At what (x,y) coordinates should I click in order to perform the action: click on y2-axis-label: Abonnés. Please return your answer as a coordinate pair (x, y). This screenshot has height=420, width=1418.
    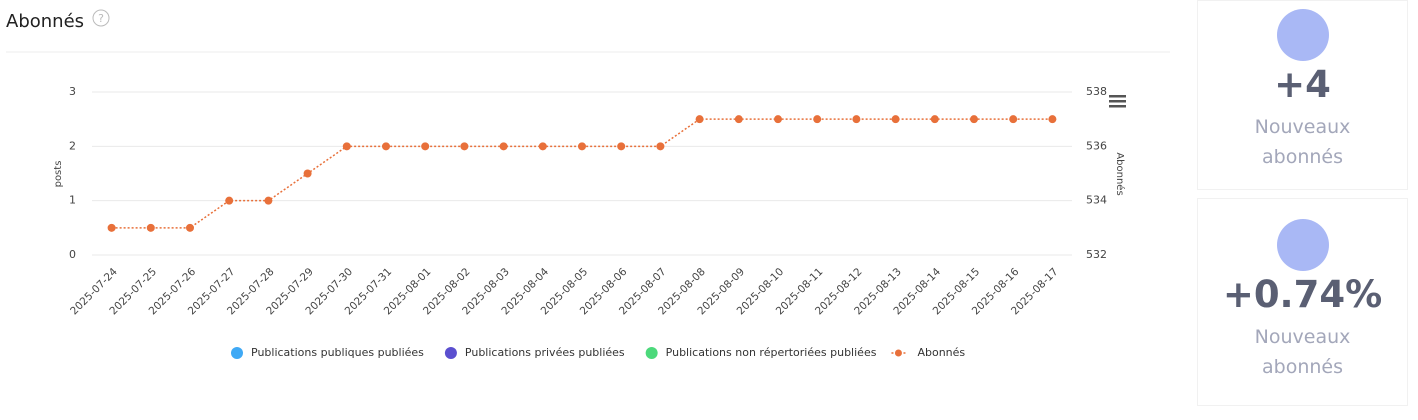
    Looking at the image, I should click on (1120, 173).